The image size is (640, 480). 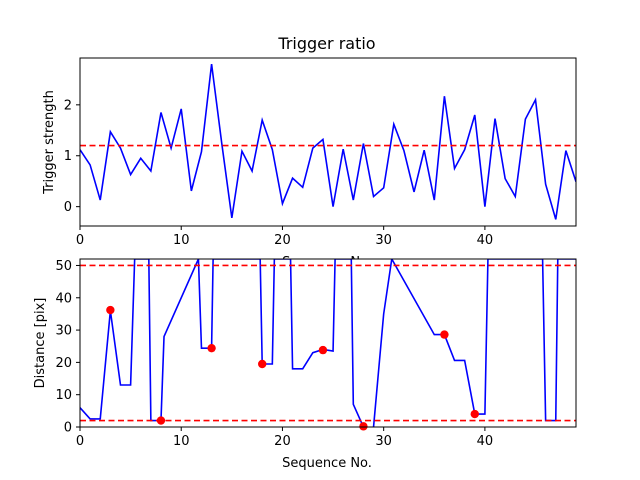 What do you see at coordinates (63, 363) in the screenshot?
I see `y-tick-label: 20` at bounding box center [63, 363].